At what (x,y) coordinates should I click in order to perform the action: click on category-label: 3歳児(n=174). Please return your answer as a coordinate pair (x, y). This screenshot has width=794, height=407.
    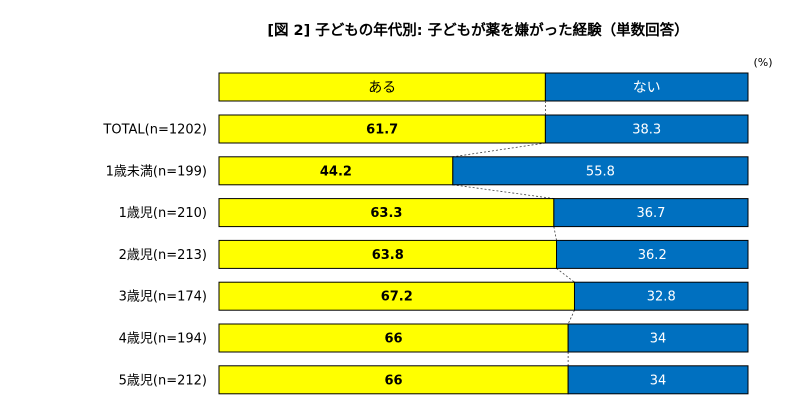
    Looking at the image, I should click on (163, 297).